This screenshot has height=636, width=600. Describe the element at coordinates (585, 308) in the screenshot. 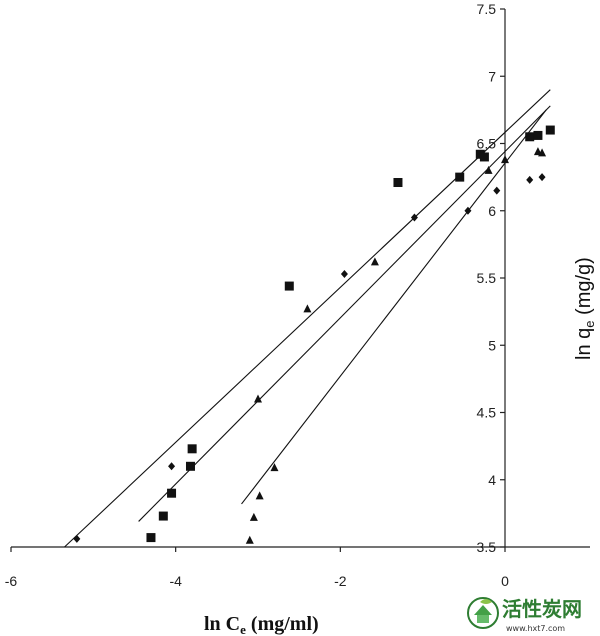

I see `y-axis-label: ln qe (mg/g)` at that location.